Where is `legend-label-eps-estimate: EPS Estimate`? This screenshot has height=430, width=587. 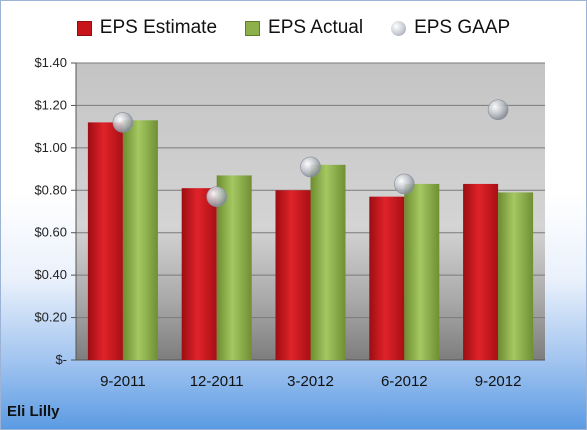 legend-label-eps-estimate: EPS Estimate is located at coordinates (158, 27).